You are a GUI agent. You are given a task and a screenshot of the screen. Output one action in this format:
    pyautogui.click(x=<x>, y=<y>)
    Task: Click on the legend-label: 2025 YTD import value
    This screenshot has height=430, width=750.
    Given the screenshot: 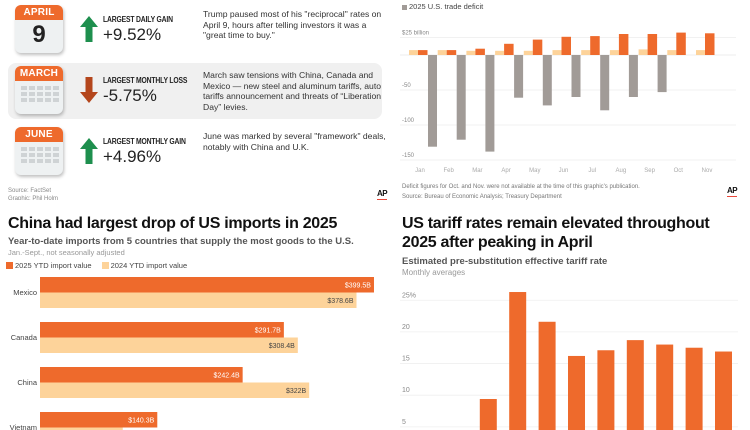 What is the action you would take?
    pyautogui.click(x=53, y=265)
    